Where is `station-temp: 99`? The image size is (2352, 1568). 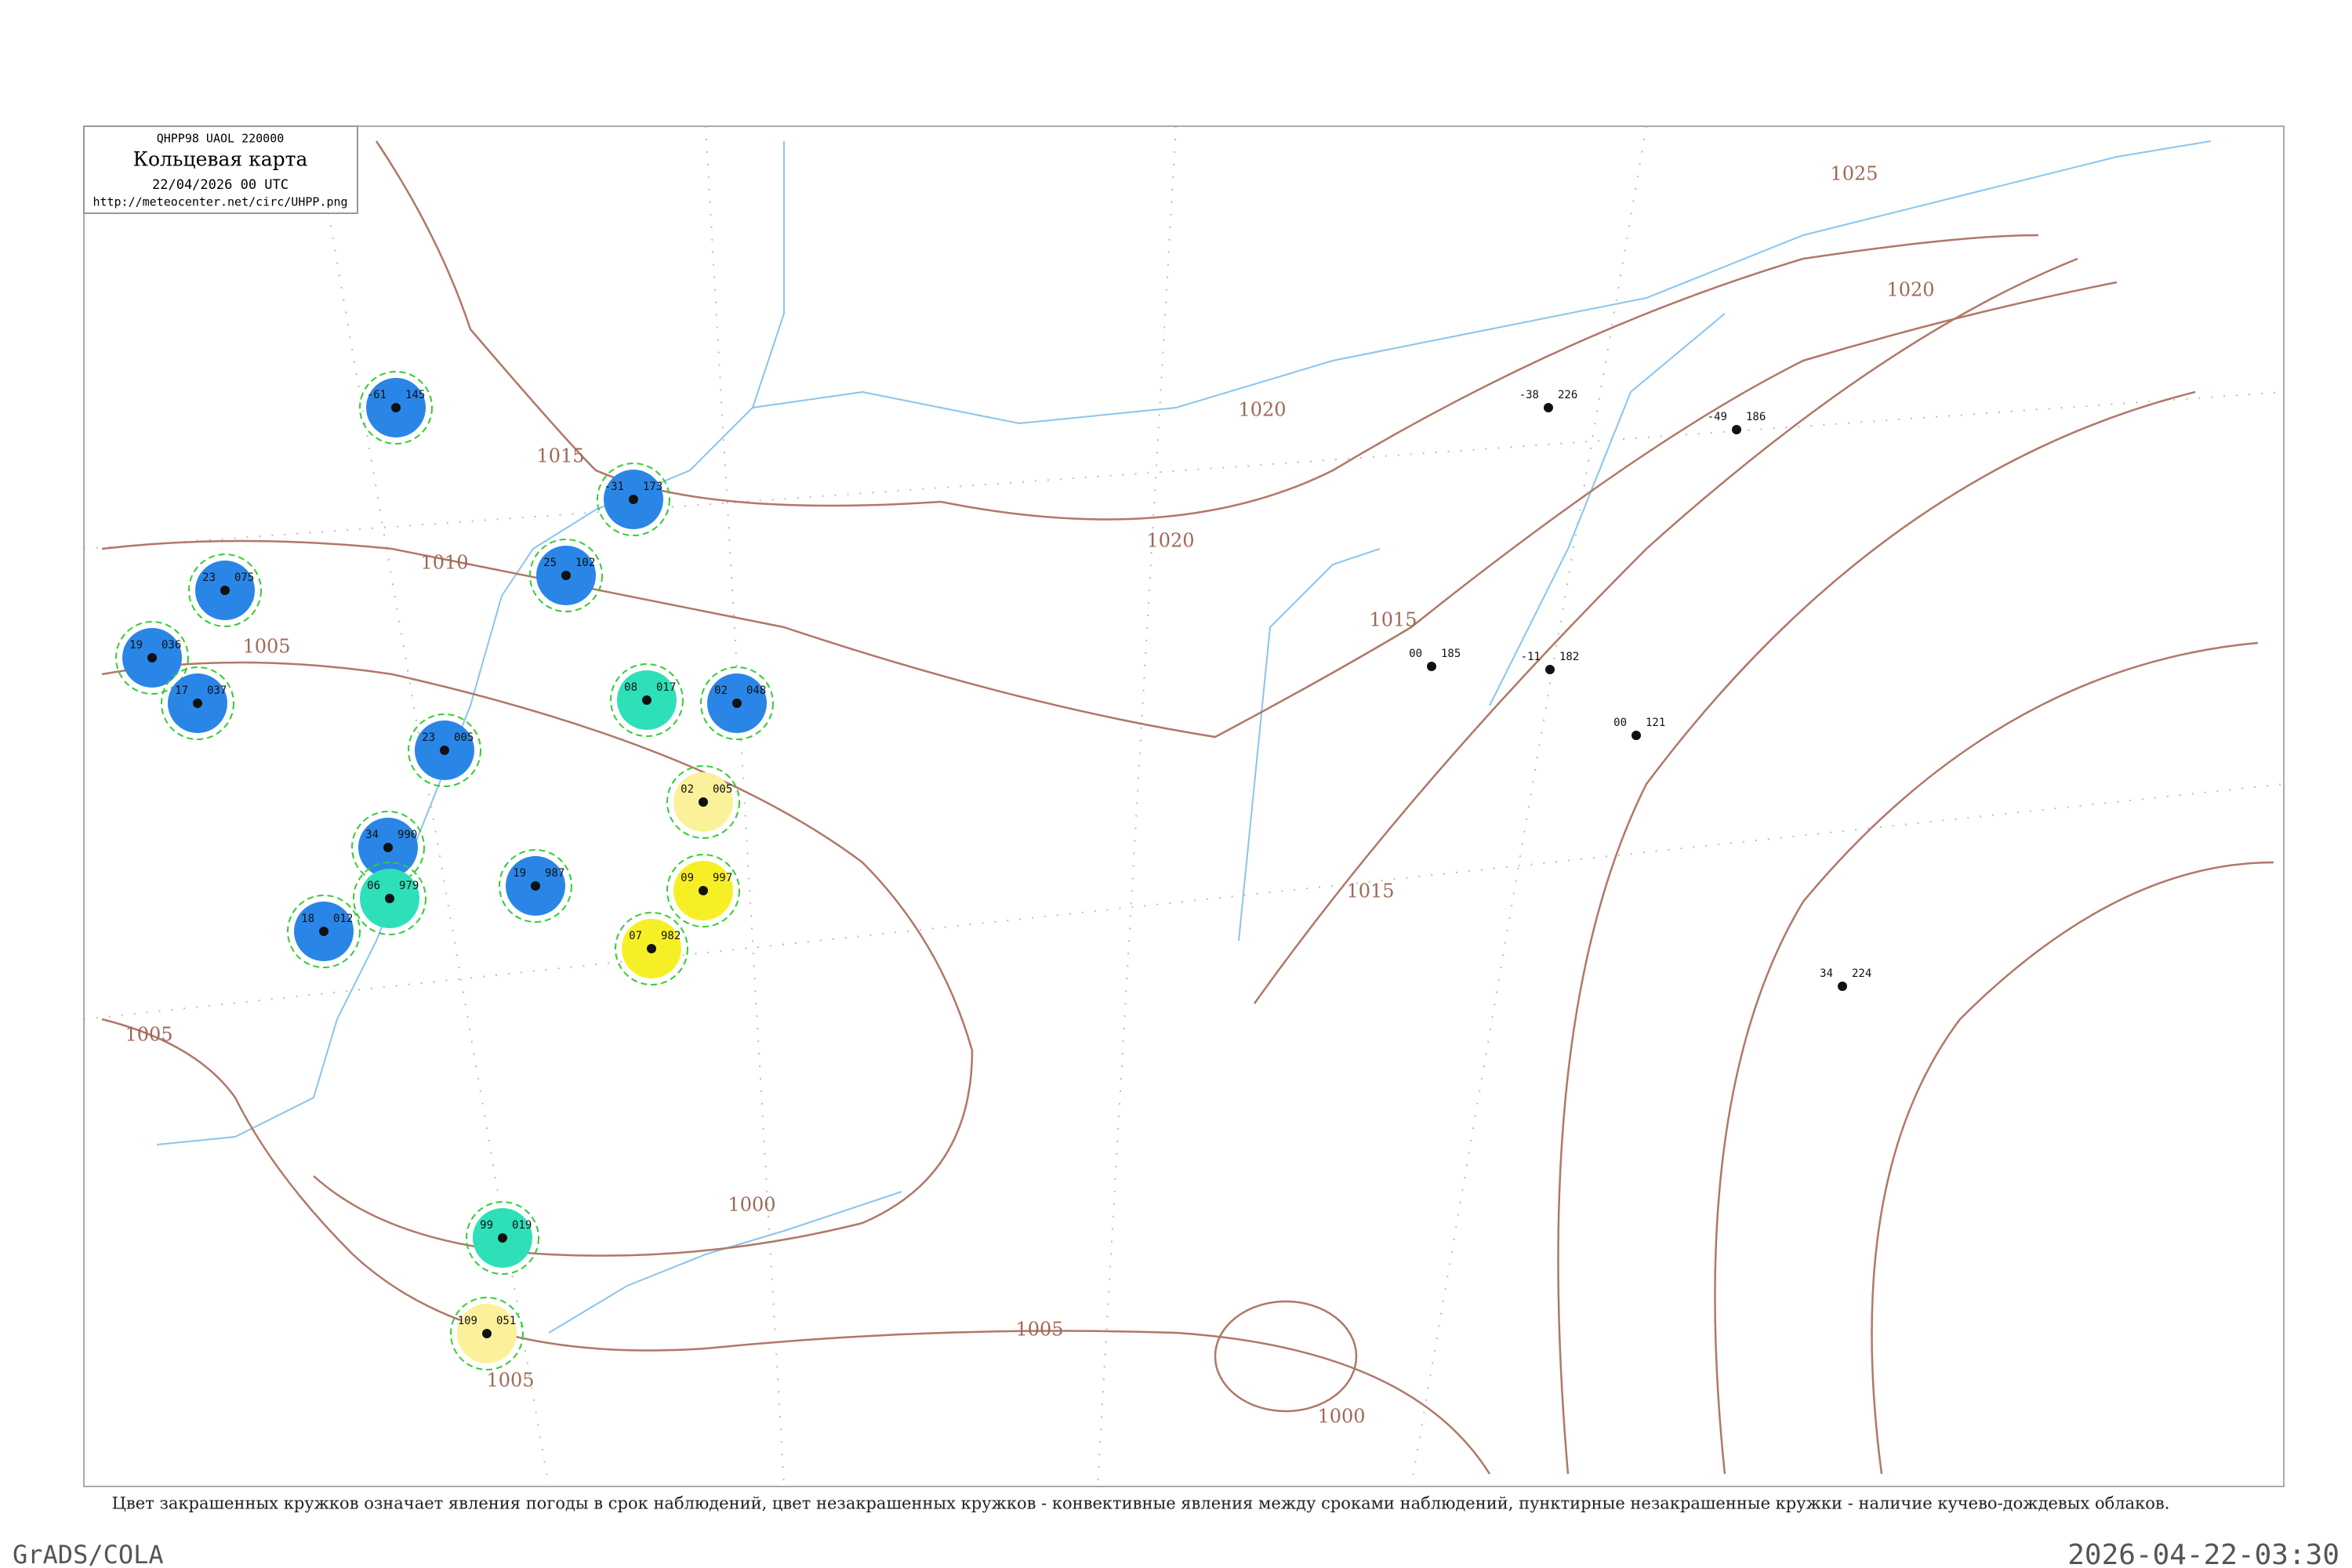
station-temp: 99 is located at coordinates (486, 1225).